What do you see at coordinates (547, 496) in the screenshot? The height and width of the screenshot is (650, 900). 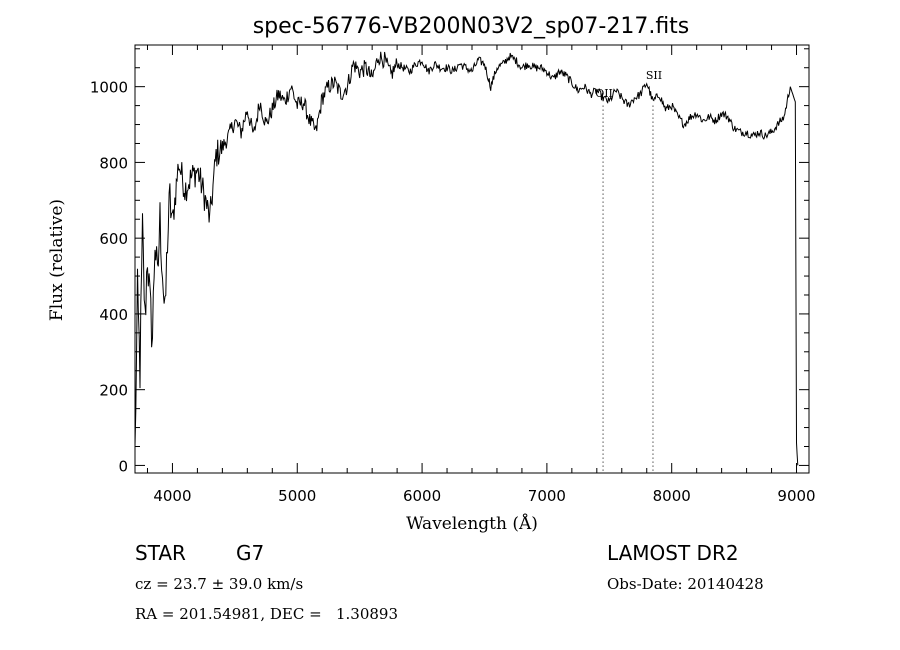 I see `x-tick-label: 7000` at bounding box center [547, 496].